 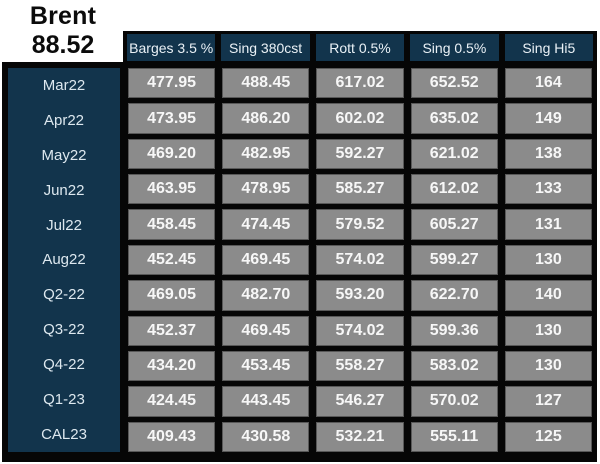 I want to click on price-cell: 164, so click(x=548, y=83).